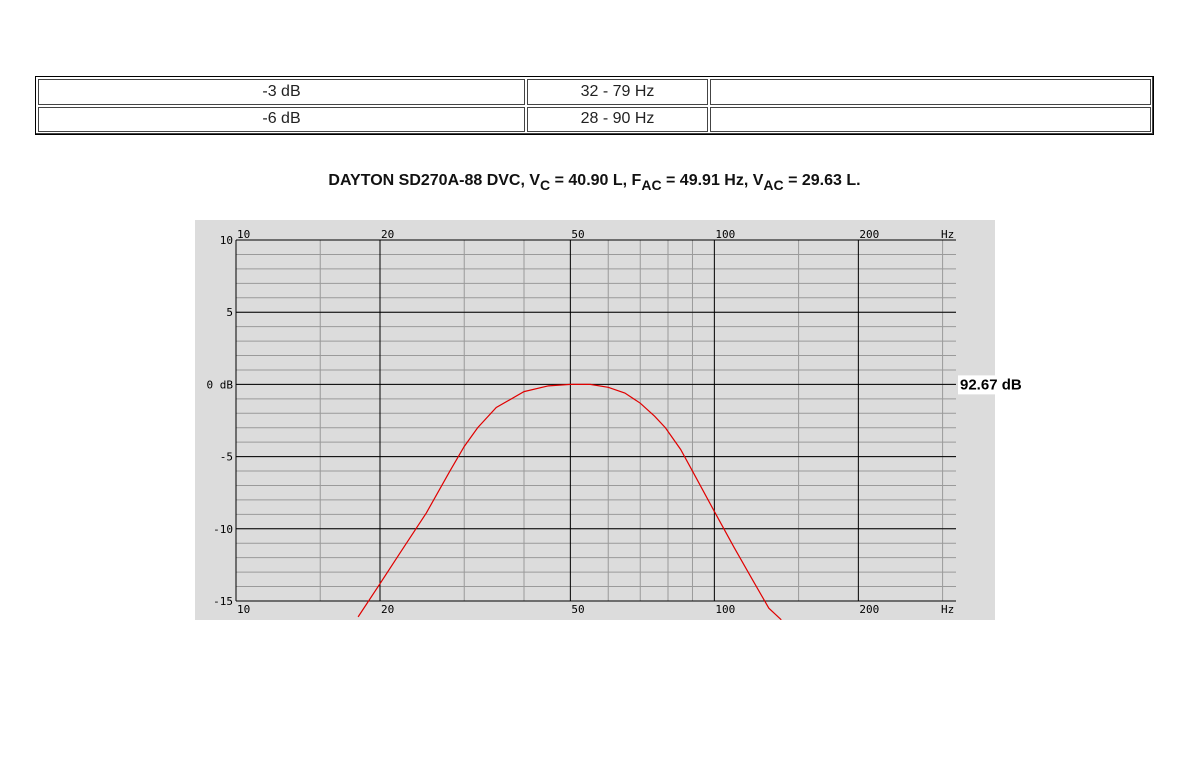  I want to click on title-text: DAYTON SD270A-88 DVC, V, so click(434, 180).